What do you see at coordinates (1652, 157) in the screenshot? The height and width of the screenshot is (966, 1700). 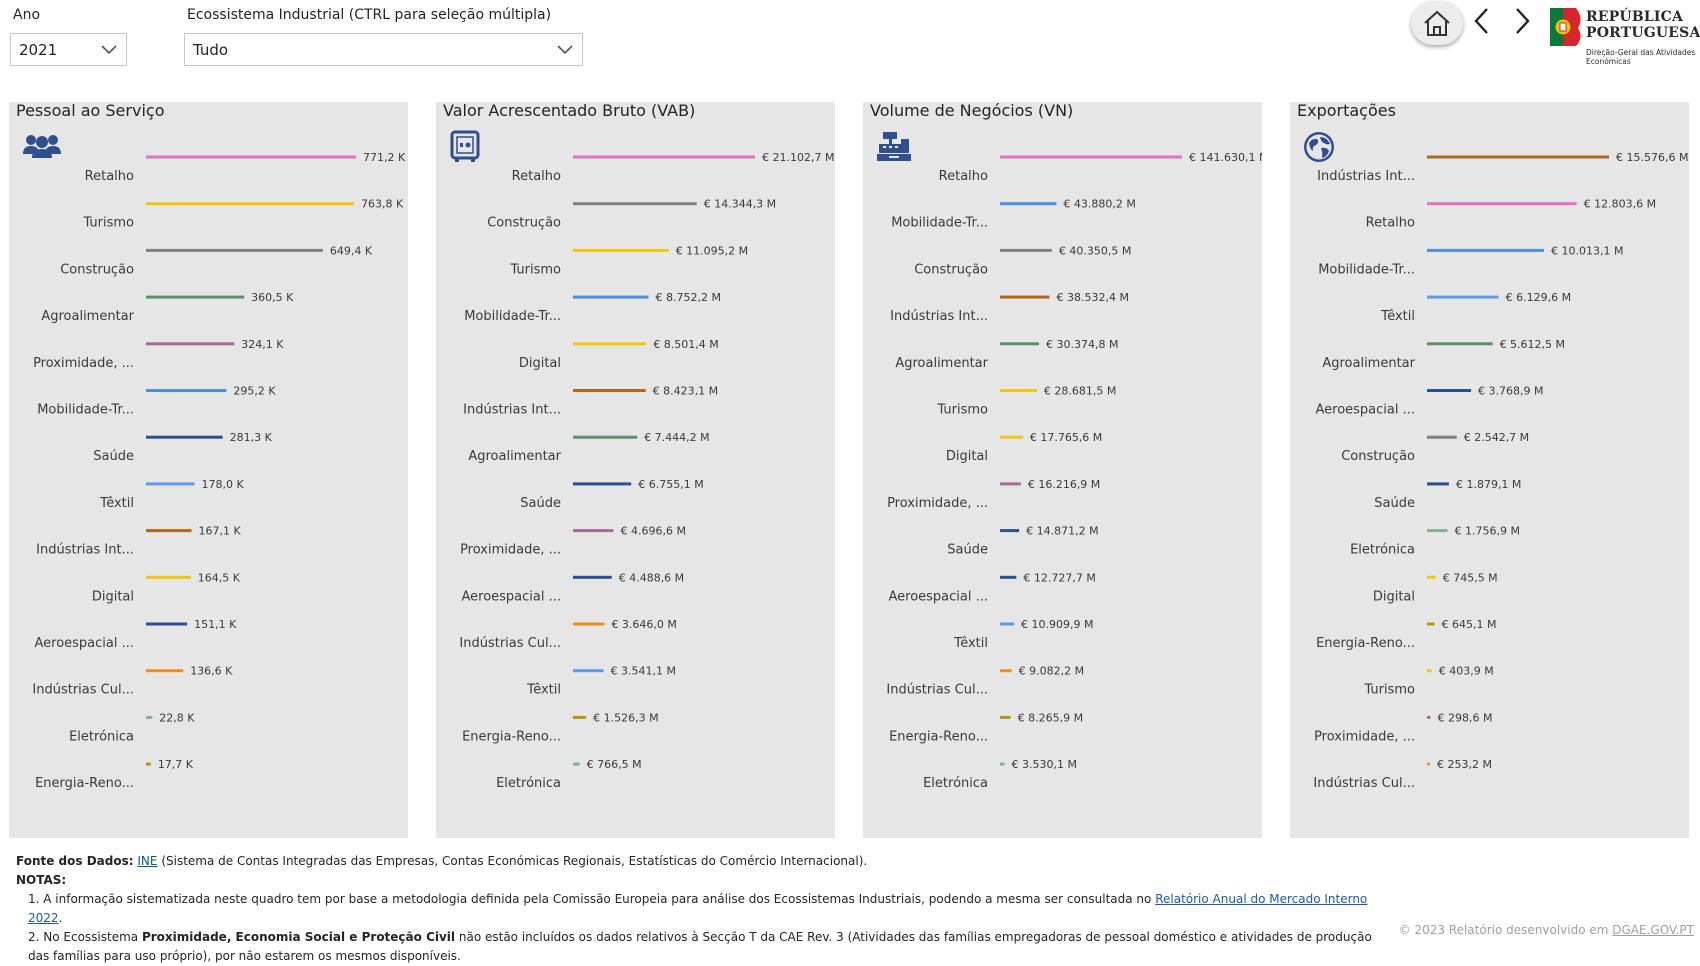 I see `data-label: € 15.576,6 M` at bounding box center [1652, 157].